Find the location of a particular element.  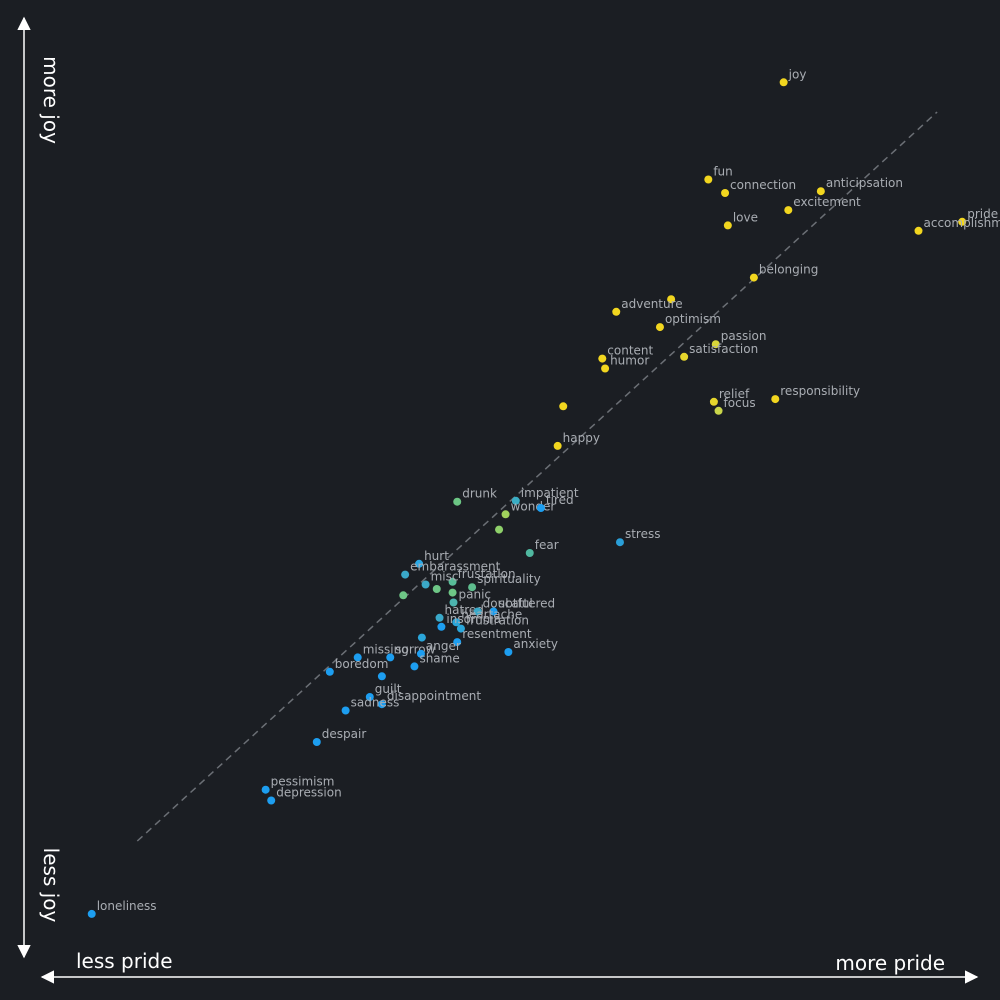

data-point-panic is located at coordinates (453, 602).